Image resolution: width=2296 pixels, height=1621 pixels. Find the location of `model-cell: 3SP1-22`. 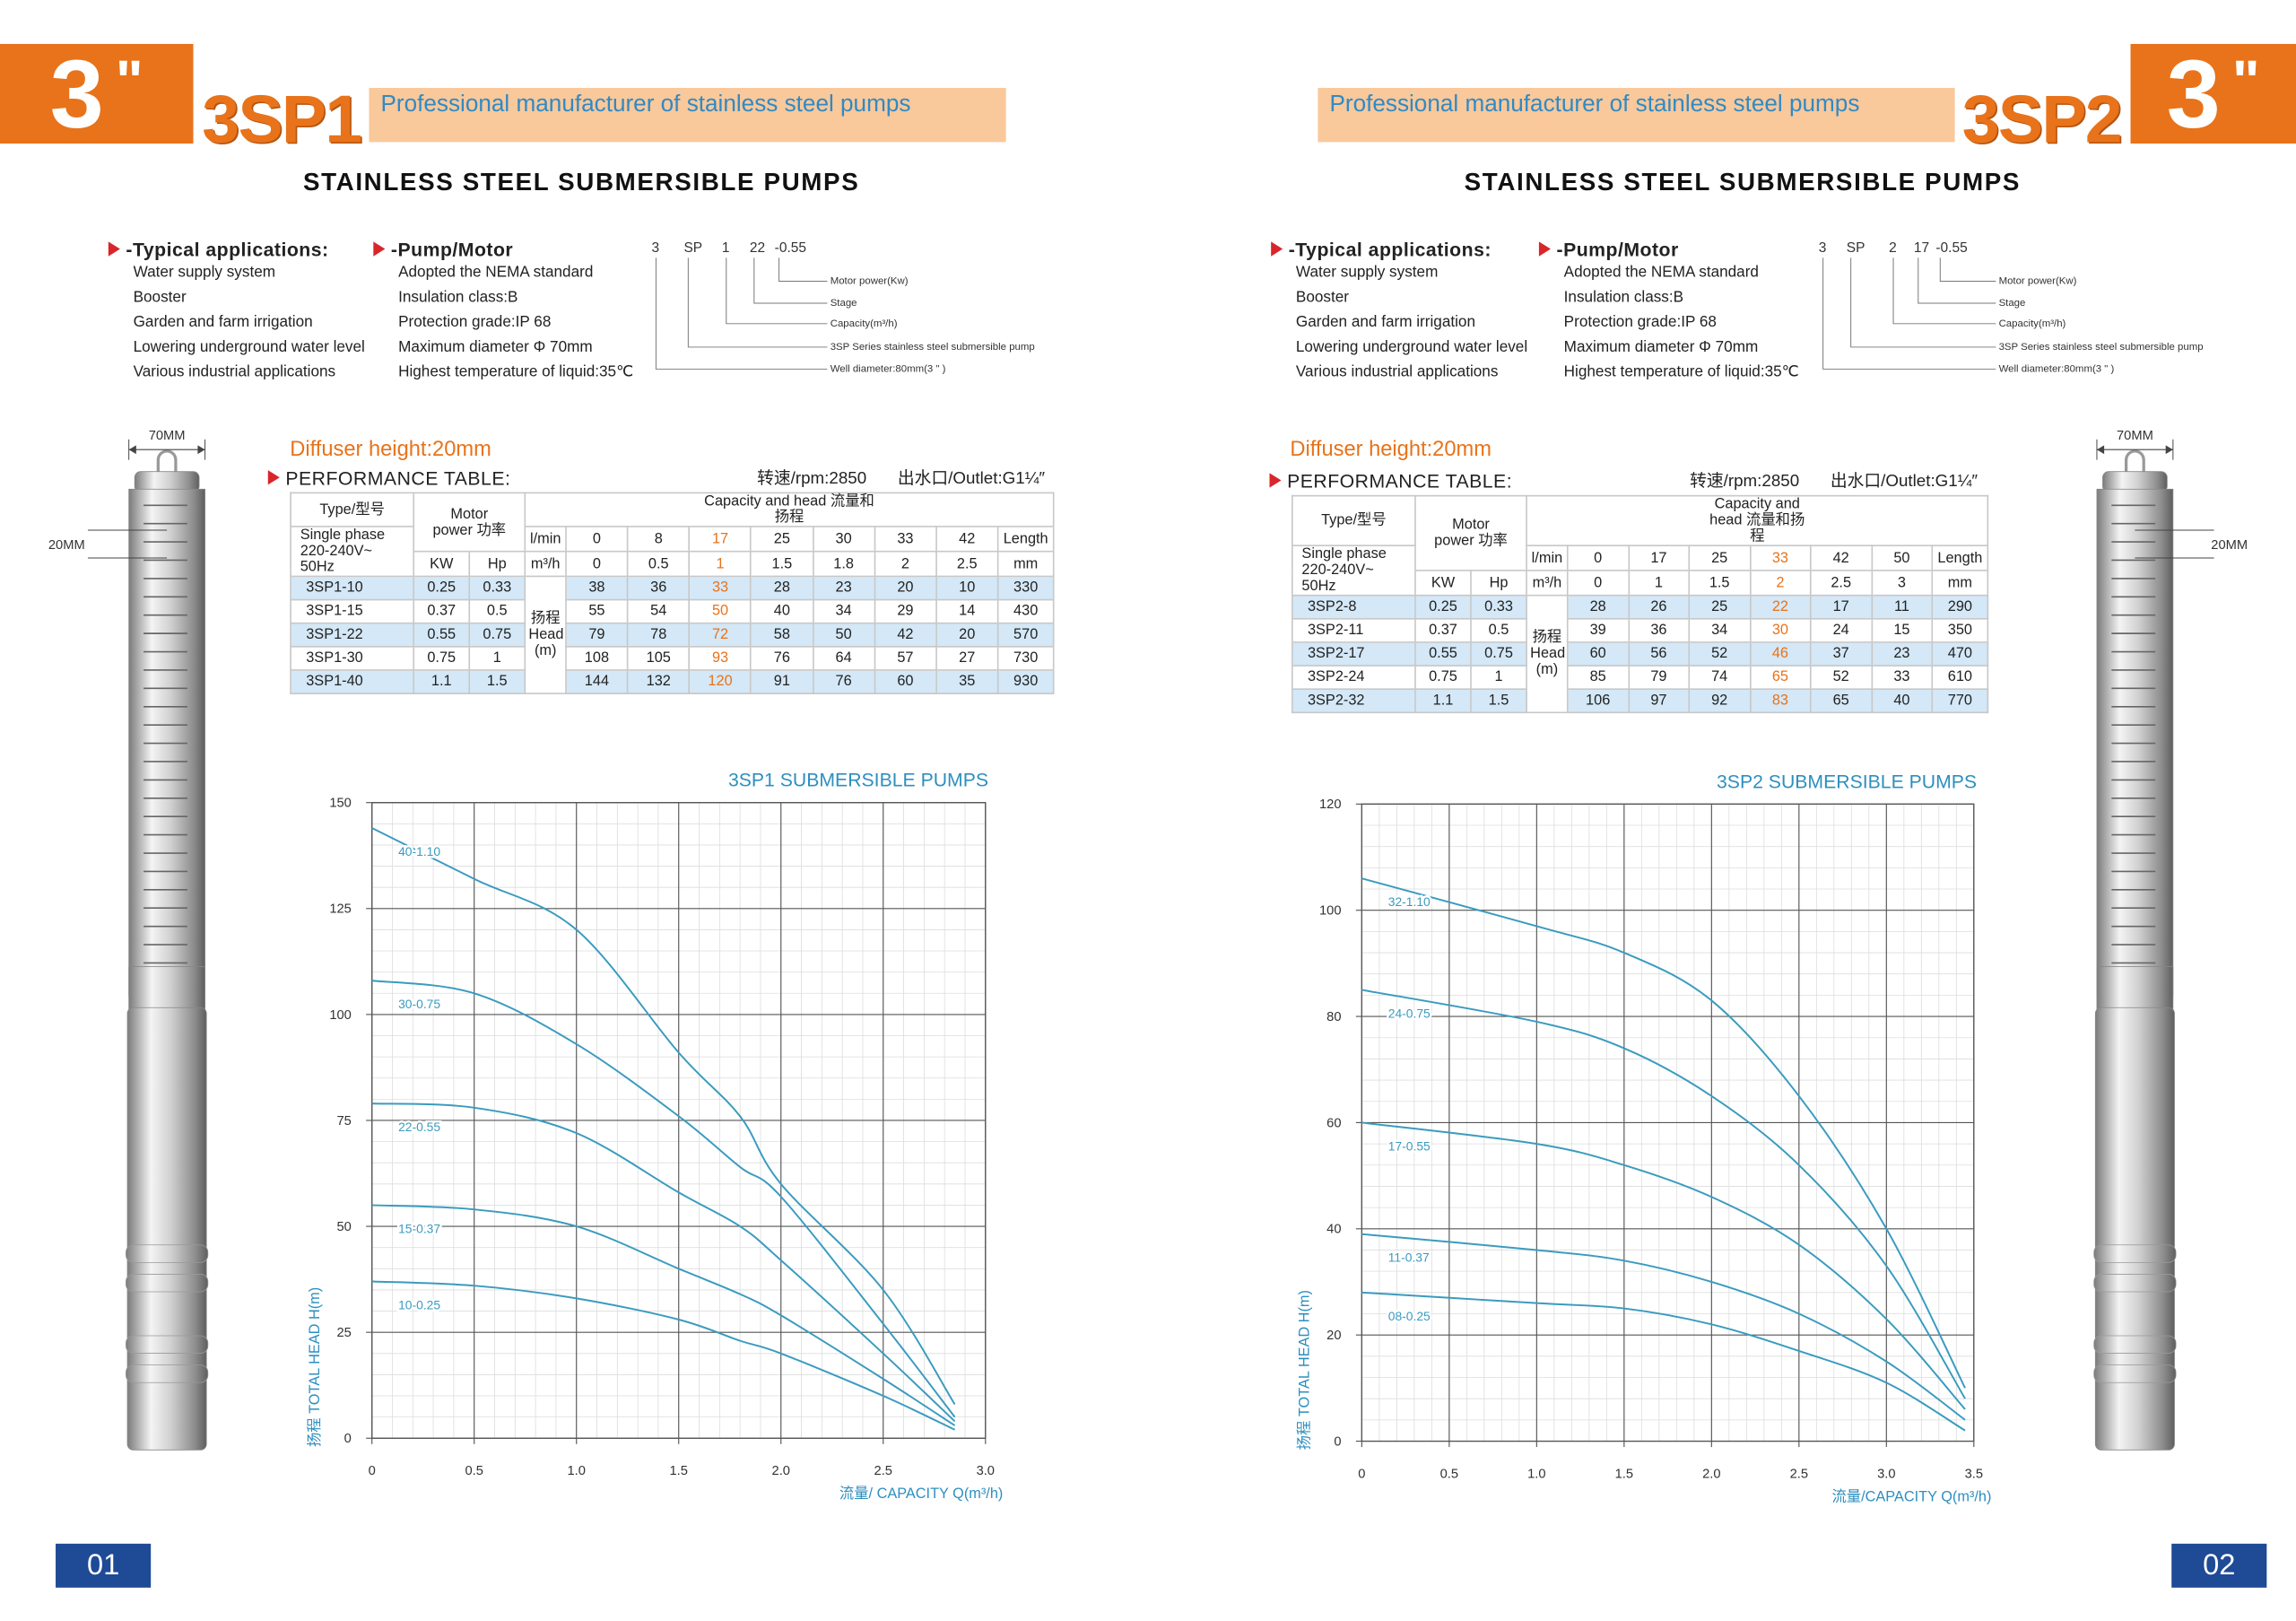

model-cell: 3SP1-22 is located at coordinates (352, 635).